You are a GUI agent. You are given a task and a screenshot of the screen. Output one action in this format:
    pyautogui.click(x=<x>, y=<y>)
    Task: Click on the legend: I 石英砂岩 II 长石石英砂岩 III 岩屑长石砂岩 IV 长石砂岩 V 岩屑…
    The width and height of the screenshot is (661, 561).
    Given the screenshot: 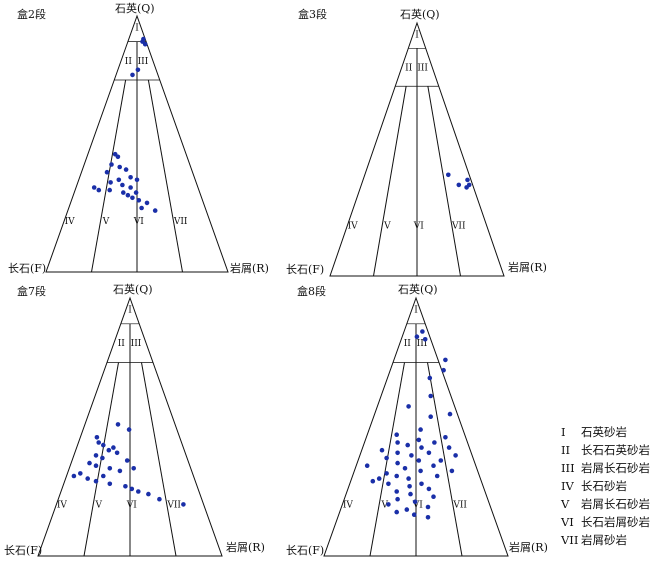 What is the action you would take?
    pyautogui.click(x=605, y=486)
    